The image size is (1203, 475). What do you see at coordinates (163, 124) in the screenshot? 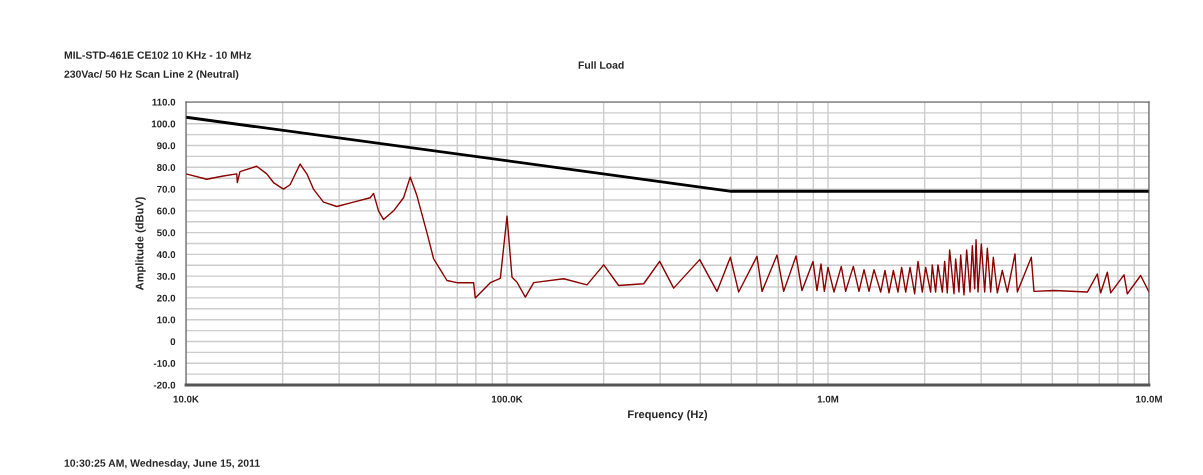
I see `y-tick-label: 100.0` at bounding box center [163, 124].